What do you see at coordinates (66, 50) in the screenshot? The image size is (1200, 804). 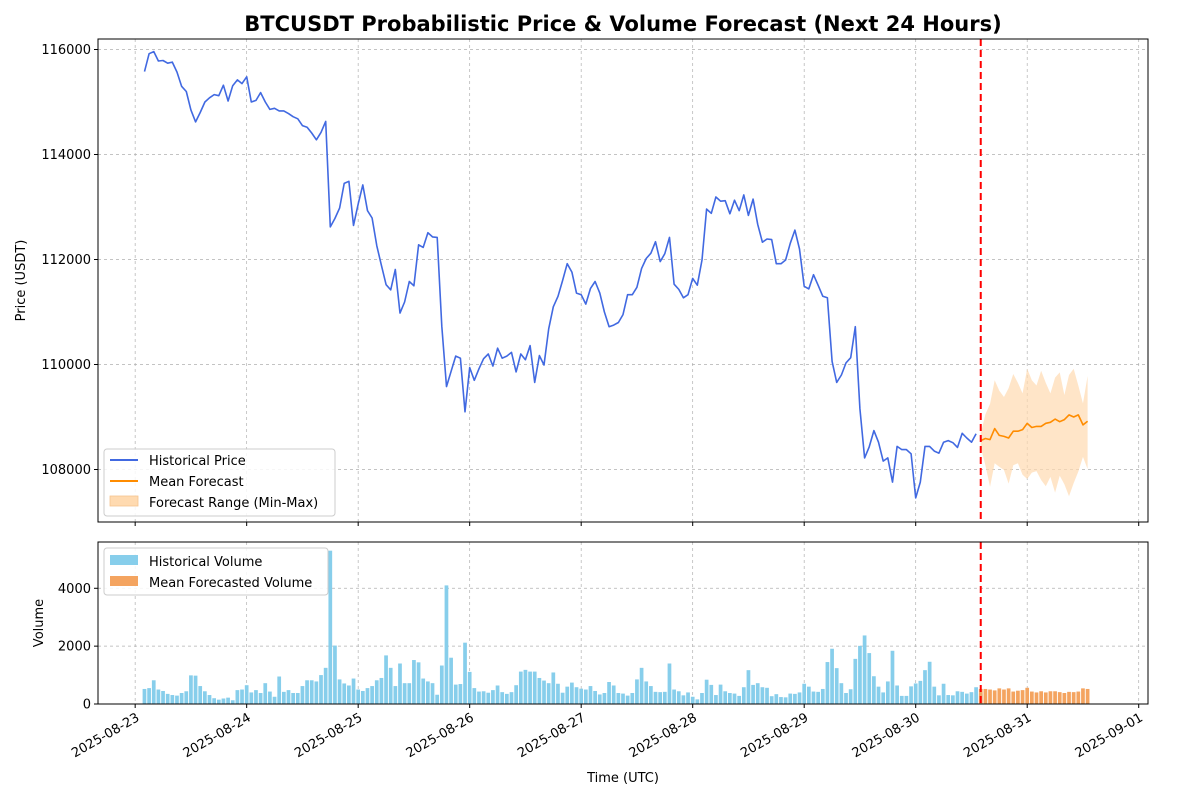 I see `price-ytick-label: 116000` at bounding box center [66, 50].